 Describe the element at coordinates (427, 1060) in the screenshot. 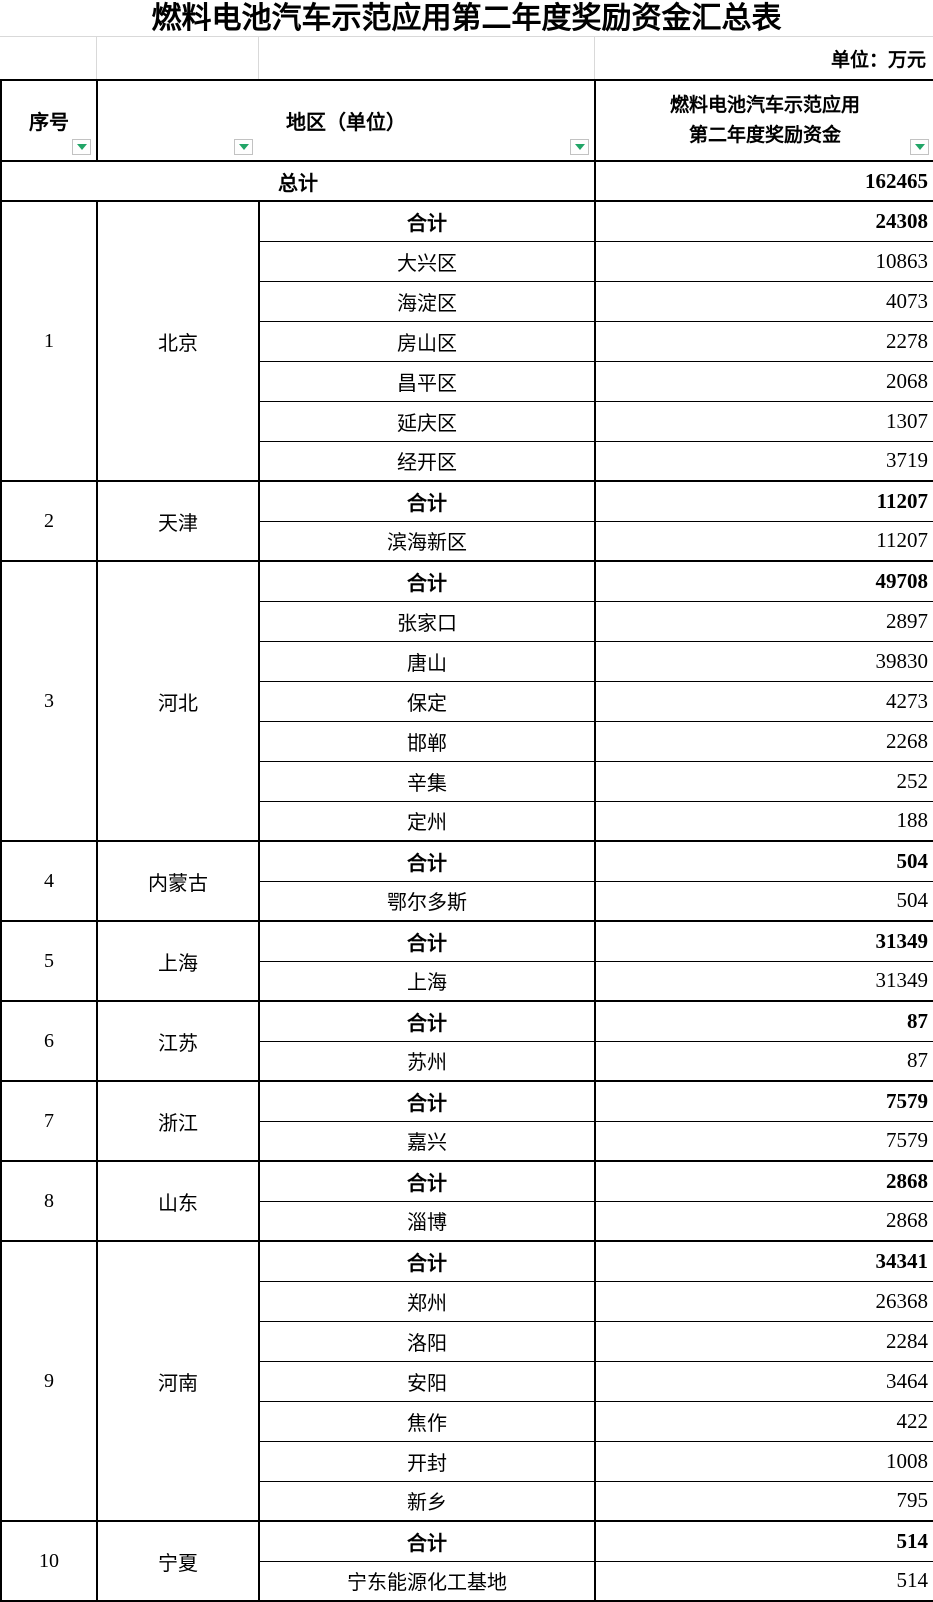

I see `cell-city: 苏州` at that location.